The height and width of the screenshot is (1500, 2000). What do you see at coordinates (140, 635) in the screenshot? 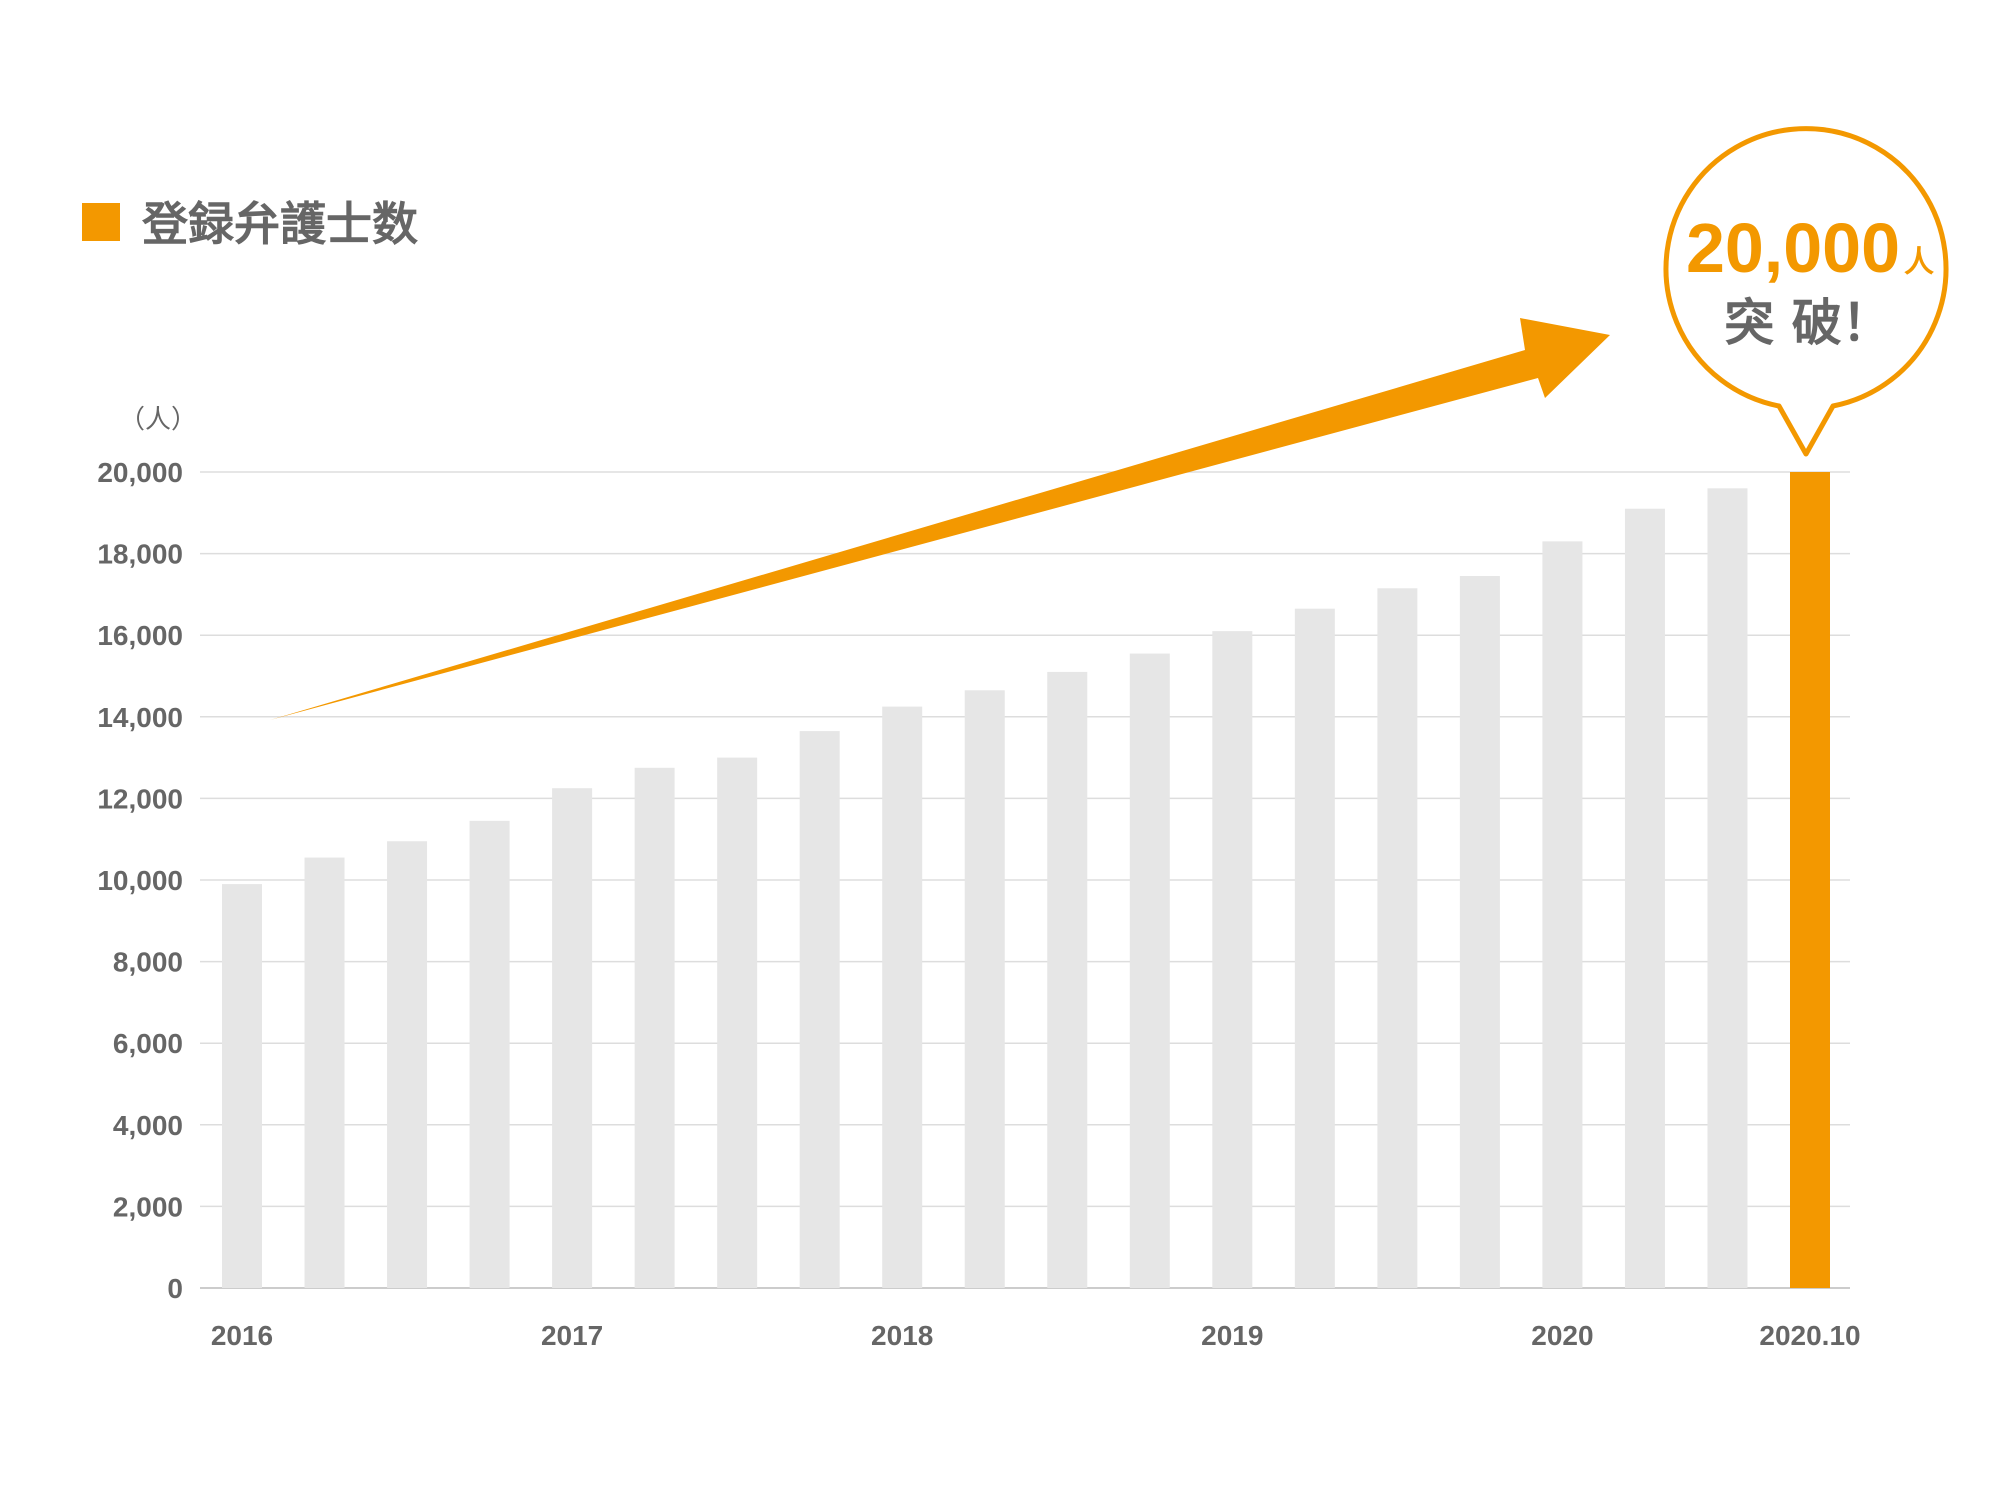
I see `y-tick-label: 16,000` at bounding box center [140, 635].